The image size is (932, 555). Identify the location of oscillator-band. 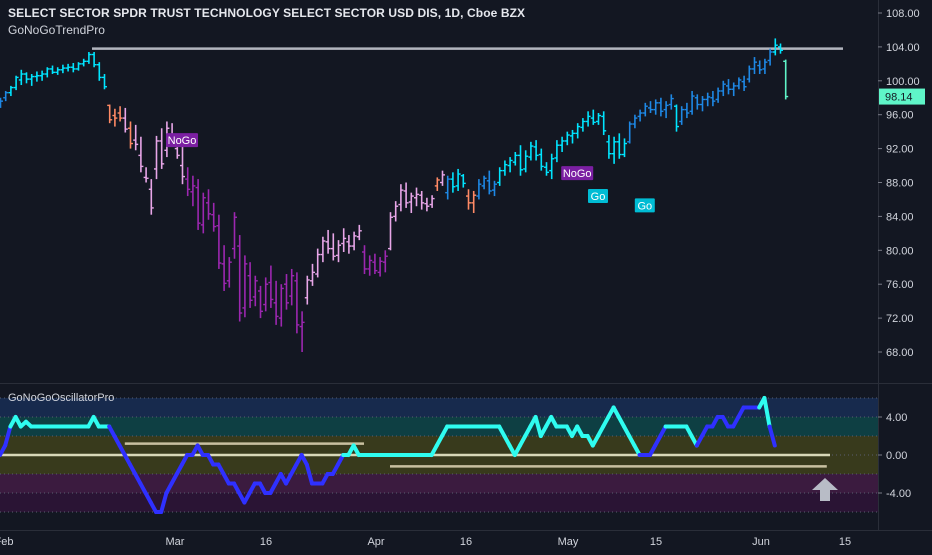
(439, 502).